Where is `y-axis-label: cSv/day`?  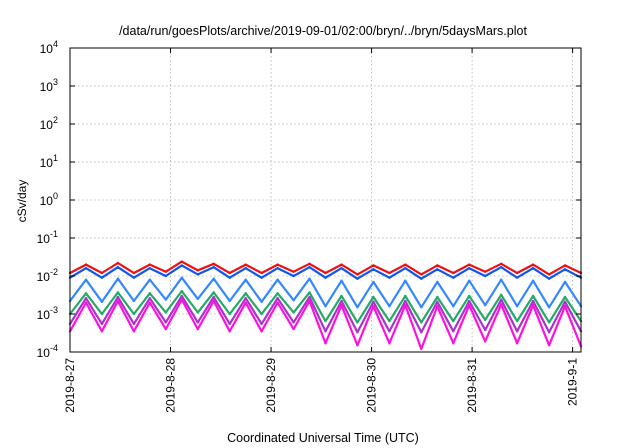 y-axis-label: cSv/day is located at coordinates (22, 201).